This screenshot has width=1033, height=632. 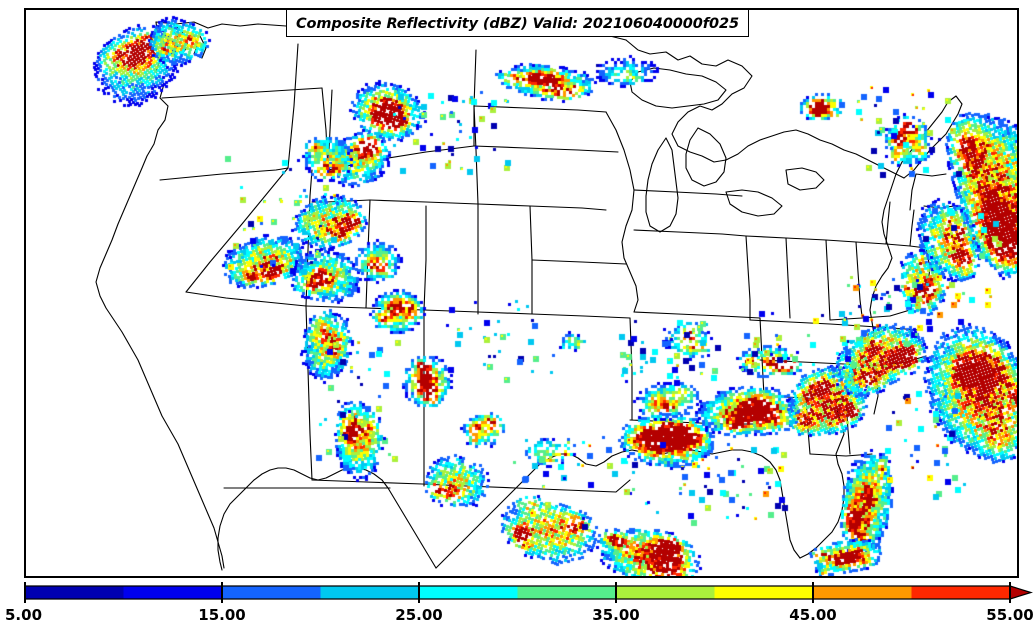 I want to click on colorbar-tick-label: 55.00, so click(x=1009, y=615).